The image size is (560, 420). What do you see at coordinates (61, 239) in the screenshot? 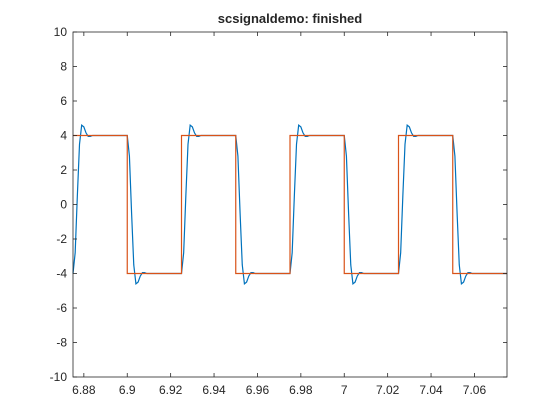
I see `y-tick-label: -2` at bounding box center [61, 239].